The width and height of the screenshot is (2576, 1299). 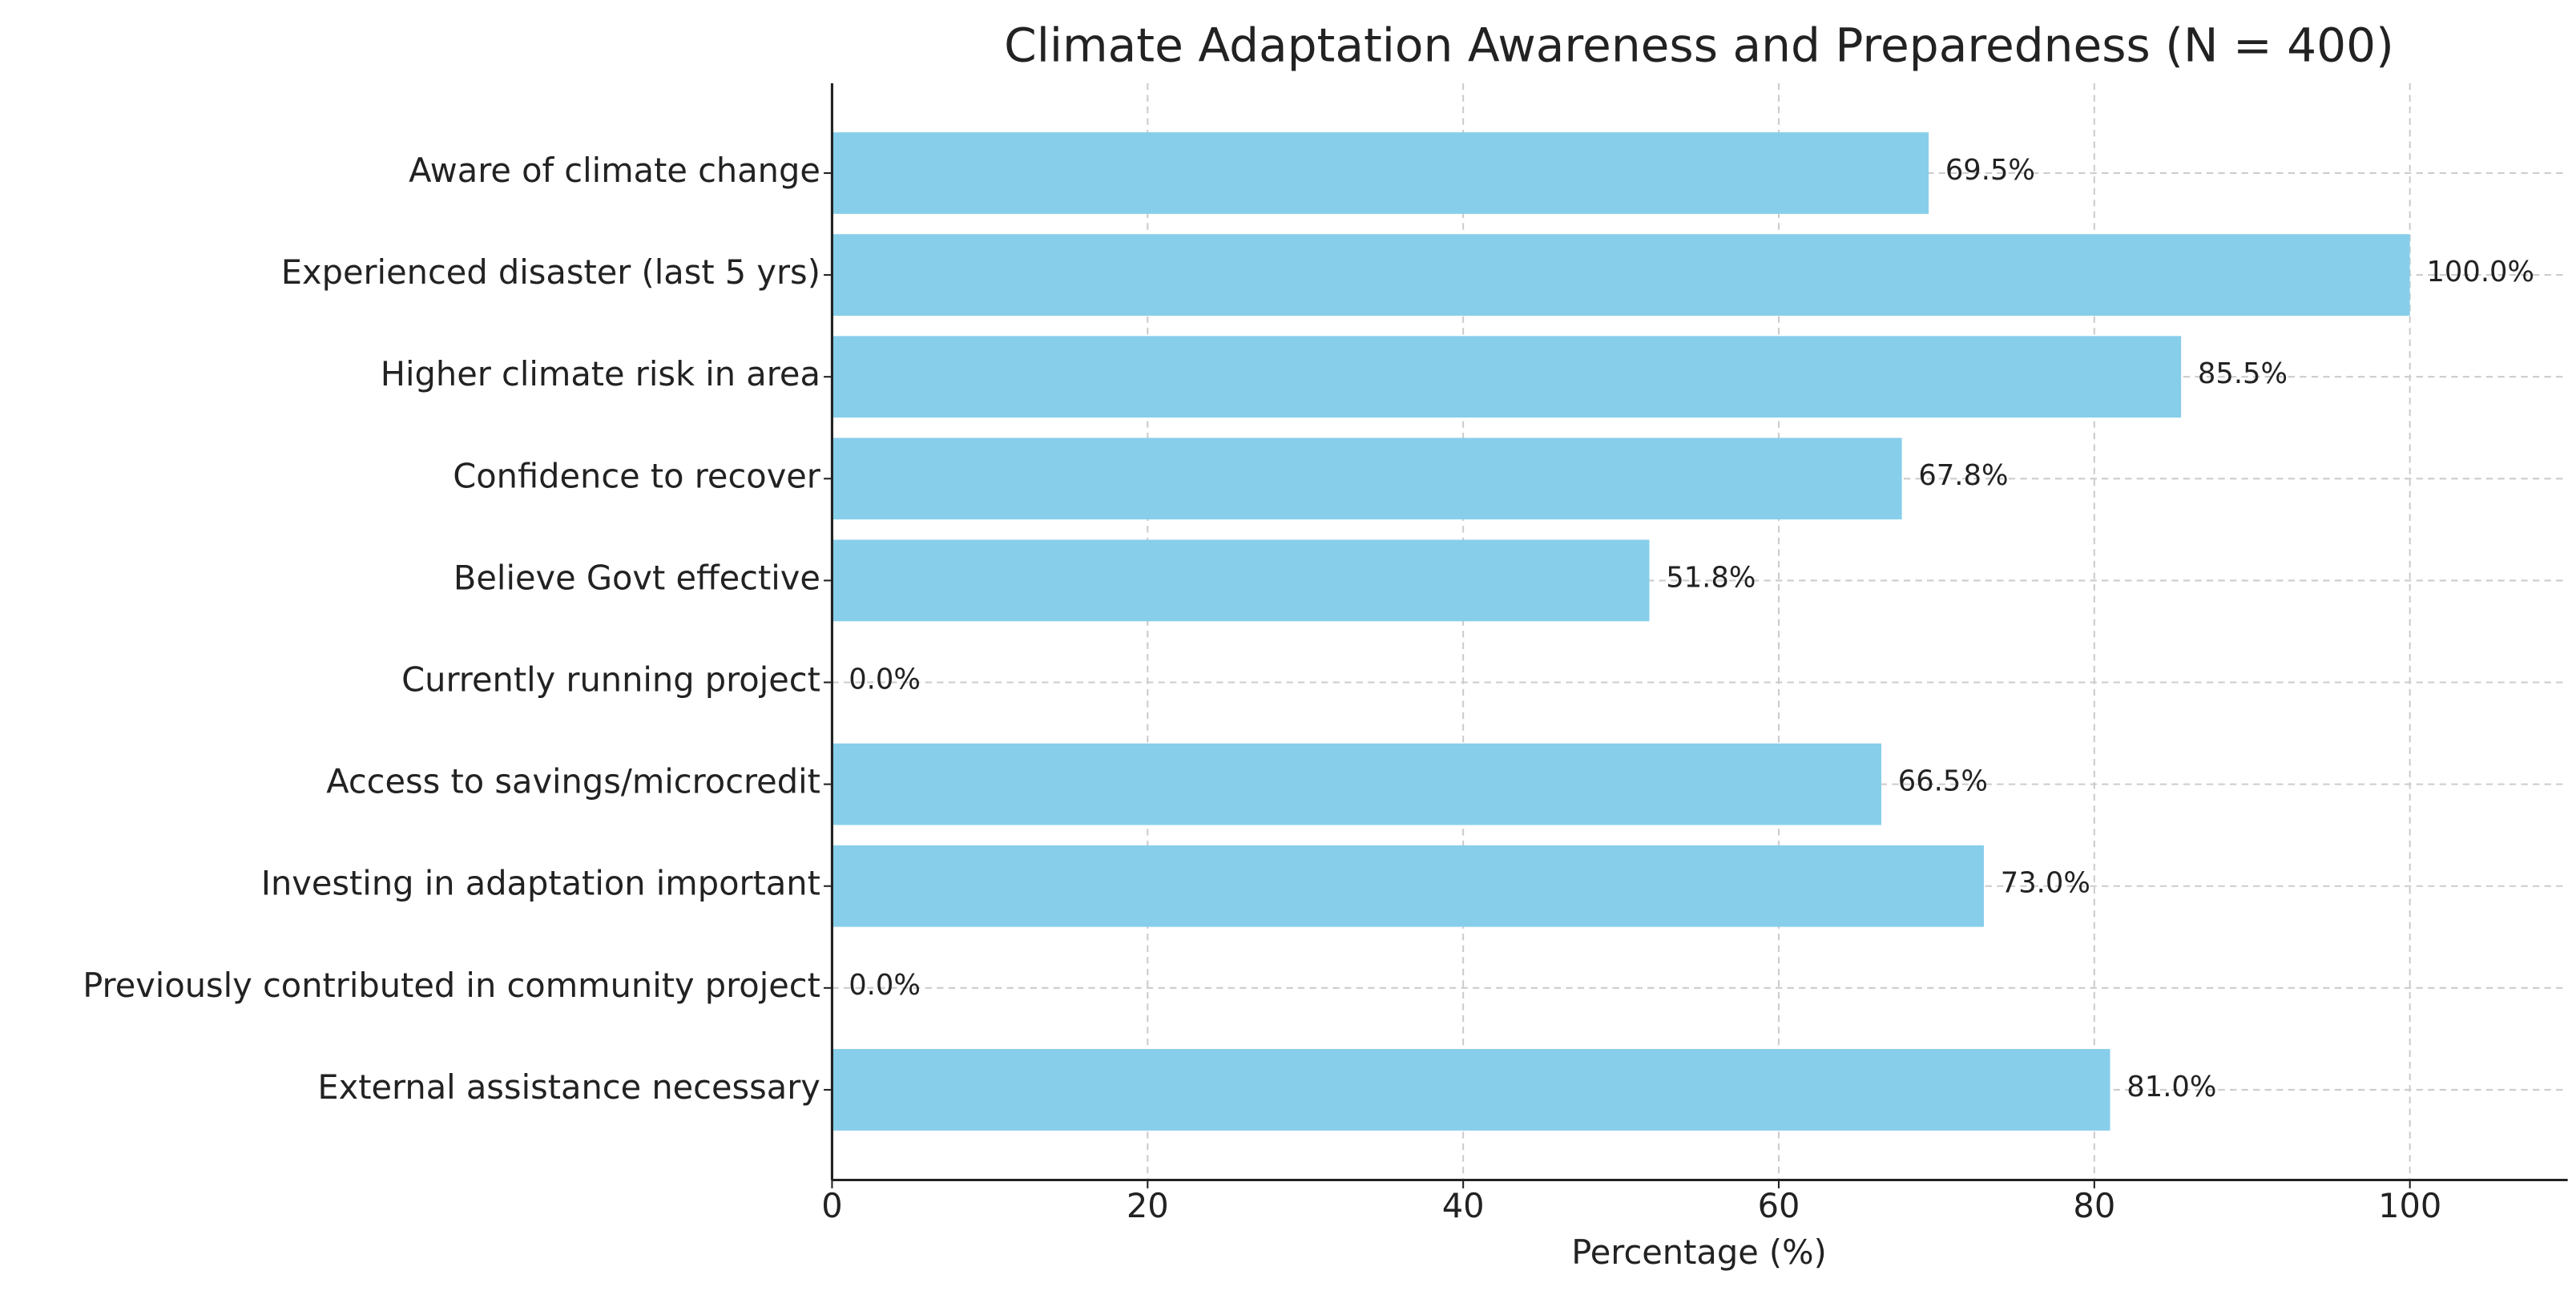 I want to click on y-tick-label: Experienced disaster (last 5 yrs), so click(x=550, y=272).